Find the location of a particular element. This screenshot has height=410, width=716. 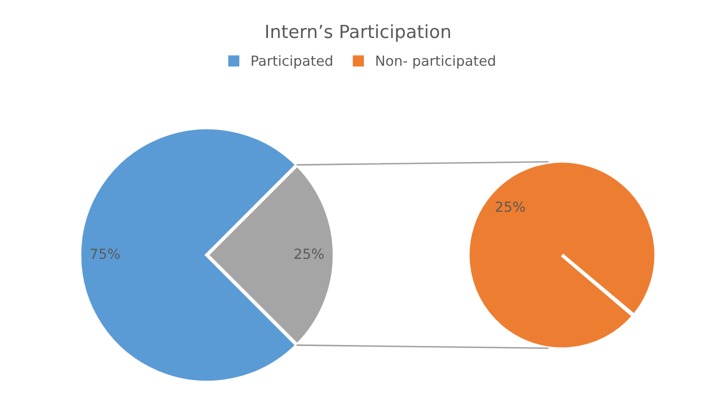

data-label: 75% is located at coordinates (105, 254).